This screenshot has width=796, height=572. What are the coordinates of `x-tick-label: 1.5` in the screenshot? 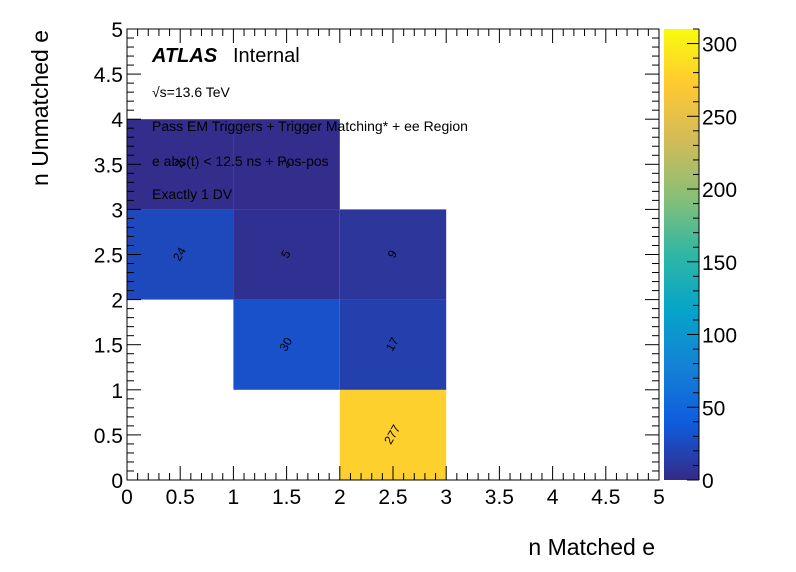 It's located at (286, 497).